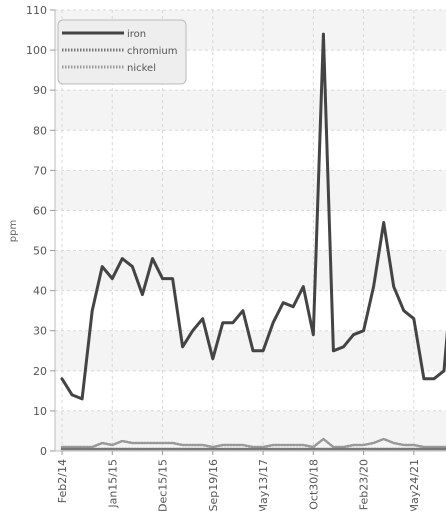 The width and height of the screenshot is (446, 511). Describe the element at coordinates (40, 291) in the screenshot. I see `y-tick-label: 40` at that location.